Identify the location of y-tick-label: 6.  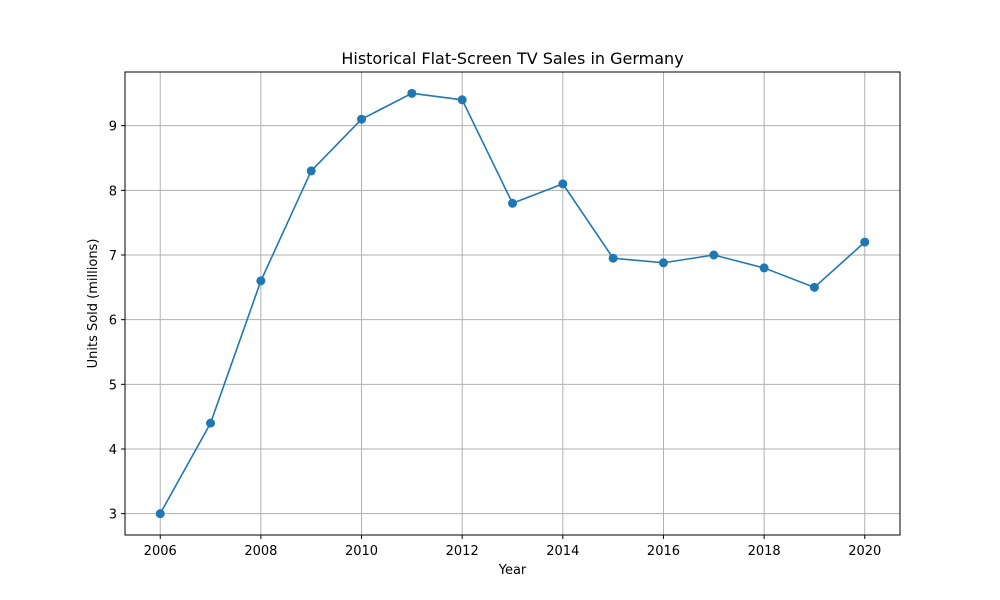
(113, 321).